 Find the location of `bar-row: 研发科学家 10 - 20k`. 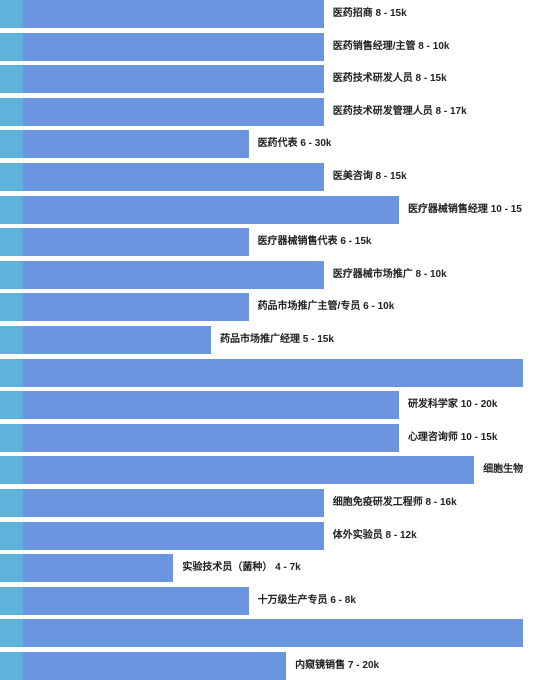

bar-row: 研发科学家 10 - 20k is located at coordinates (268, 405).